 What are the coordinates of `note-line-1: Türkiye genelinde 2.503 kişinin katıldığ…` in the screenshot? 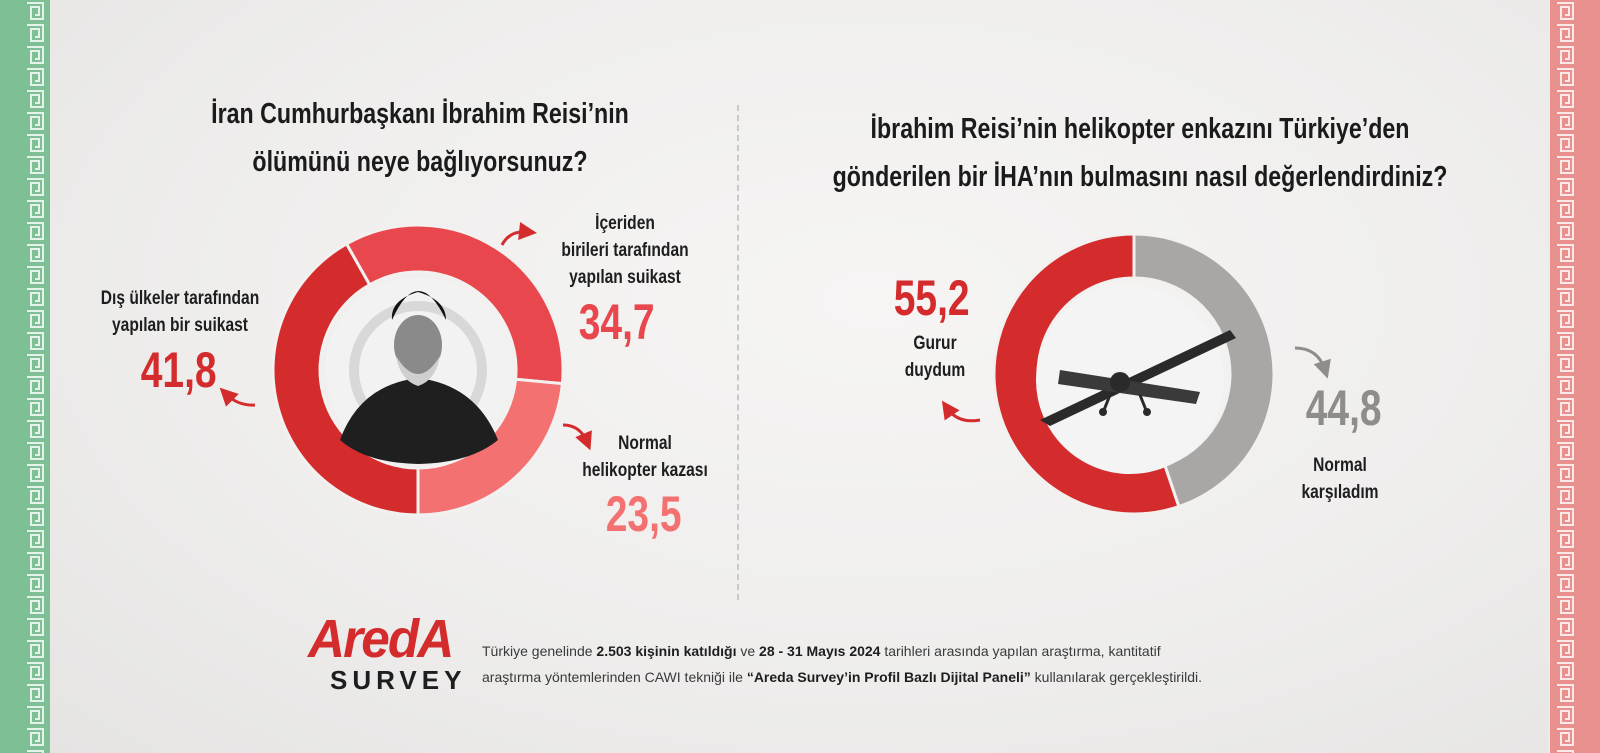 It's located at (821, 651).